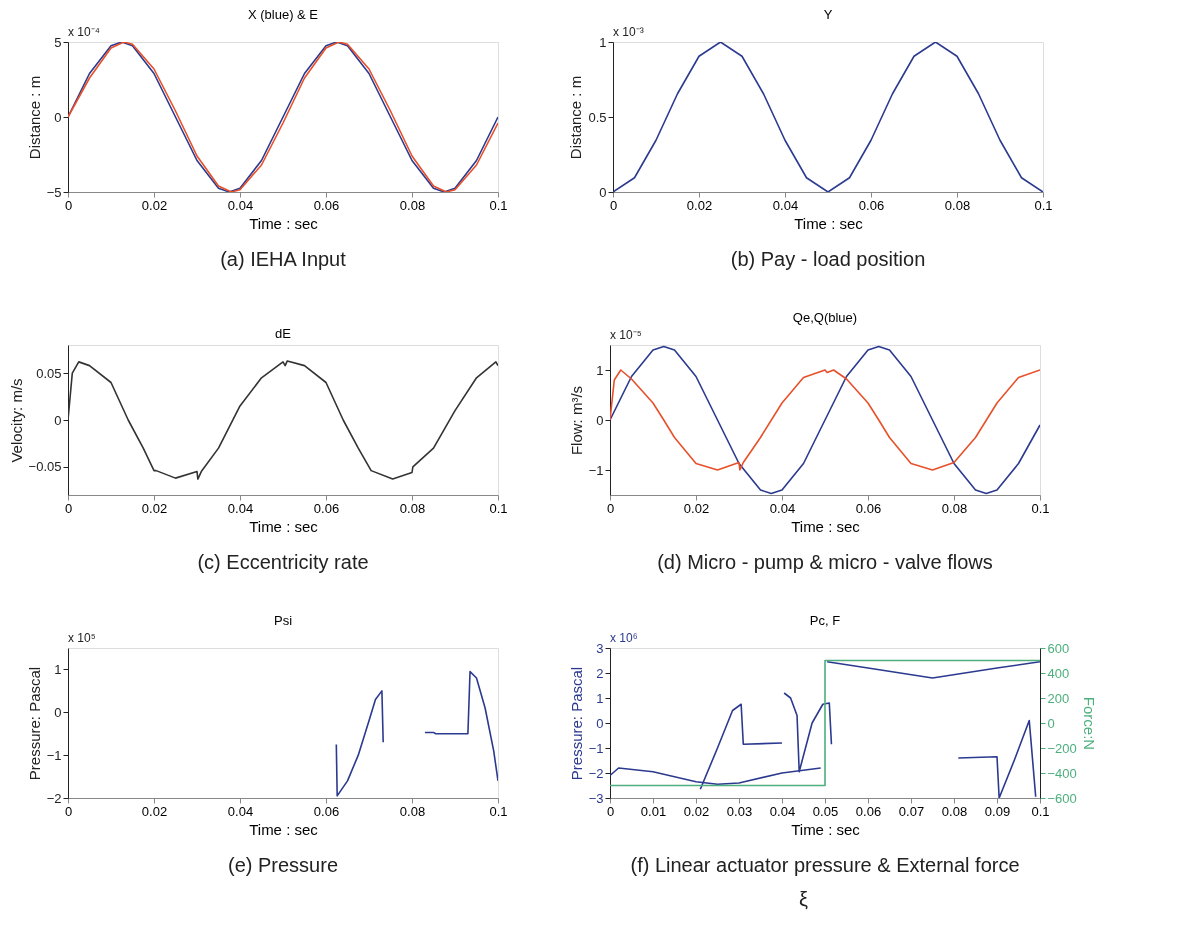 The image size is (1189, 939). What do you see at coordinates (1089, 723) in the screenshot?
I see `y2-axis-title: Force:N` at bounding box center [1089, 723].